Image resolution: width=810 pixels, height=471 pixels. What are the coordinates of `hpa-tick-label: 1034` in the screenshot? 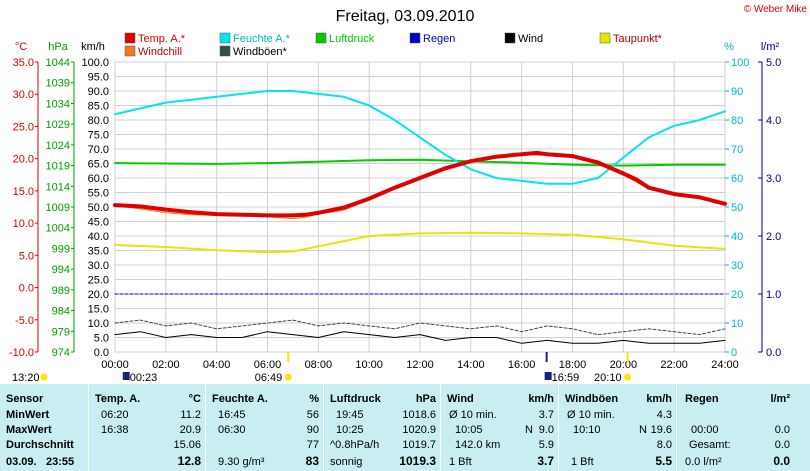 It's located at (58, 104).